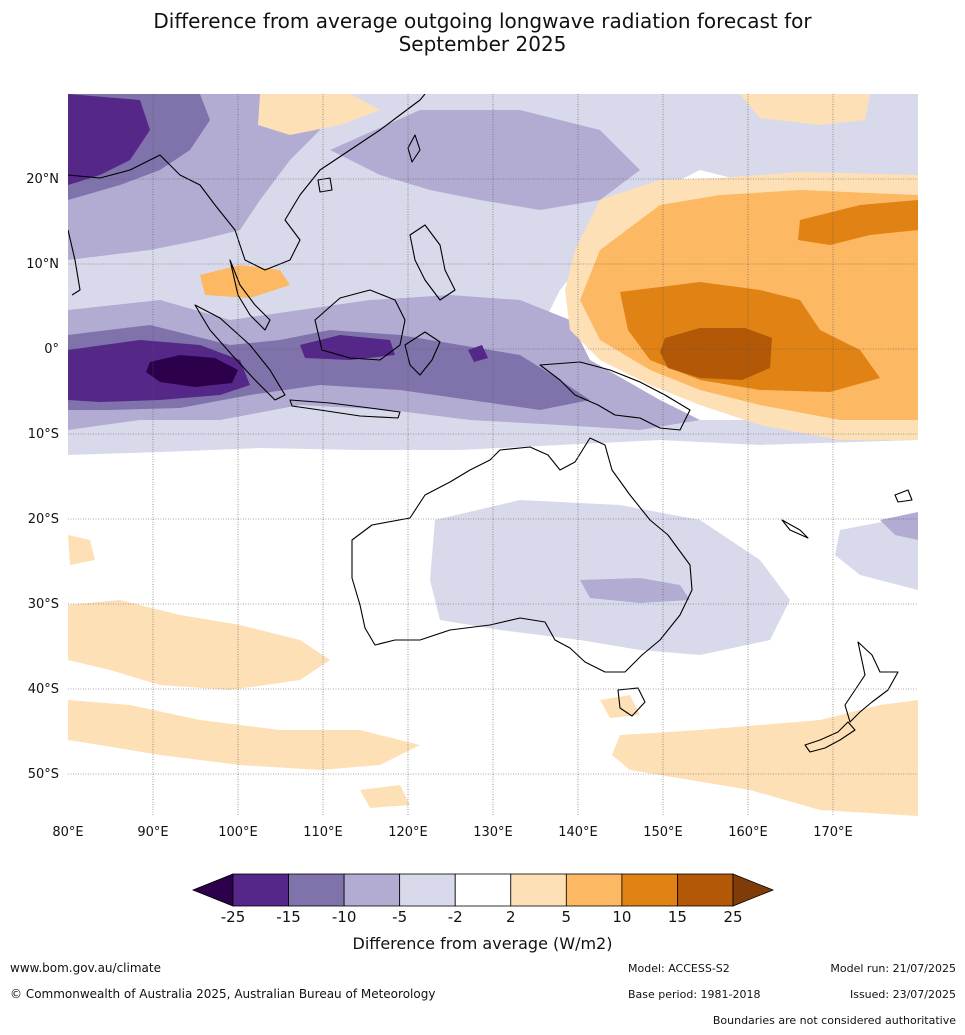 Image resolution: width=965 pixels, height=1035 pixels. I want to click on colorbar-tick-label: -25, so click(233, 917).